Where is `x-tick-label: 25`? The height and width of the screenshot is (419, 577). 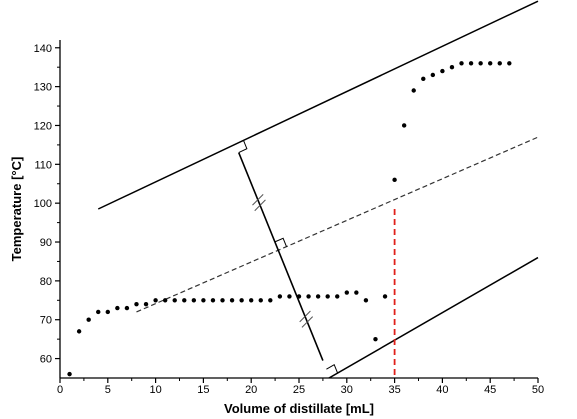
x-tick-label: 25 is located at coordinates (299, 390).